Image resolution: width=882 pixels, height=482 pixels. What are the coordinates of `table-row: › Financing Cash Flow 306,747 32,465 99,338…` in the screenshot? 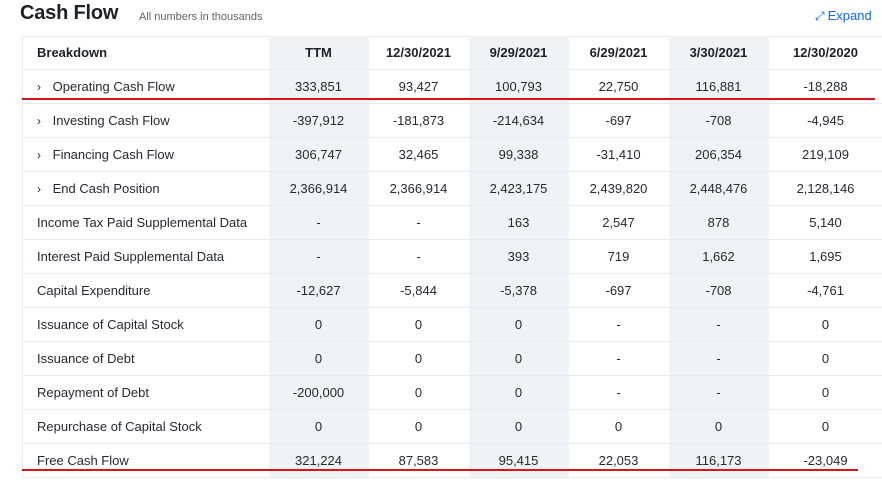 It's located at (452, 154).